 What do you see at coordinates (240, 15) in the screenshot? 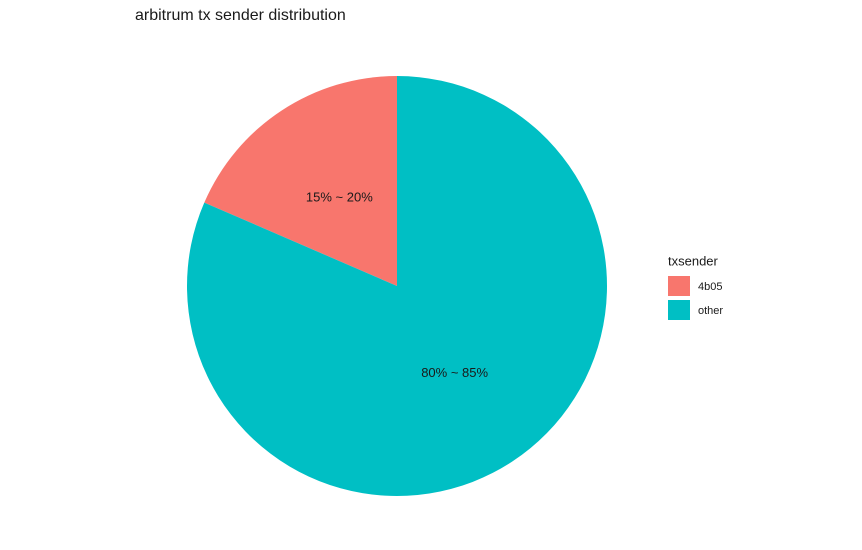
I see `chart-title: arbitrum tx sender distribution` at bounding box center [240, 15].